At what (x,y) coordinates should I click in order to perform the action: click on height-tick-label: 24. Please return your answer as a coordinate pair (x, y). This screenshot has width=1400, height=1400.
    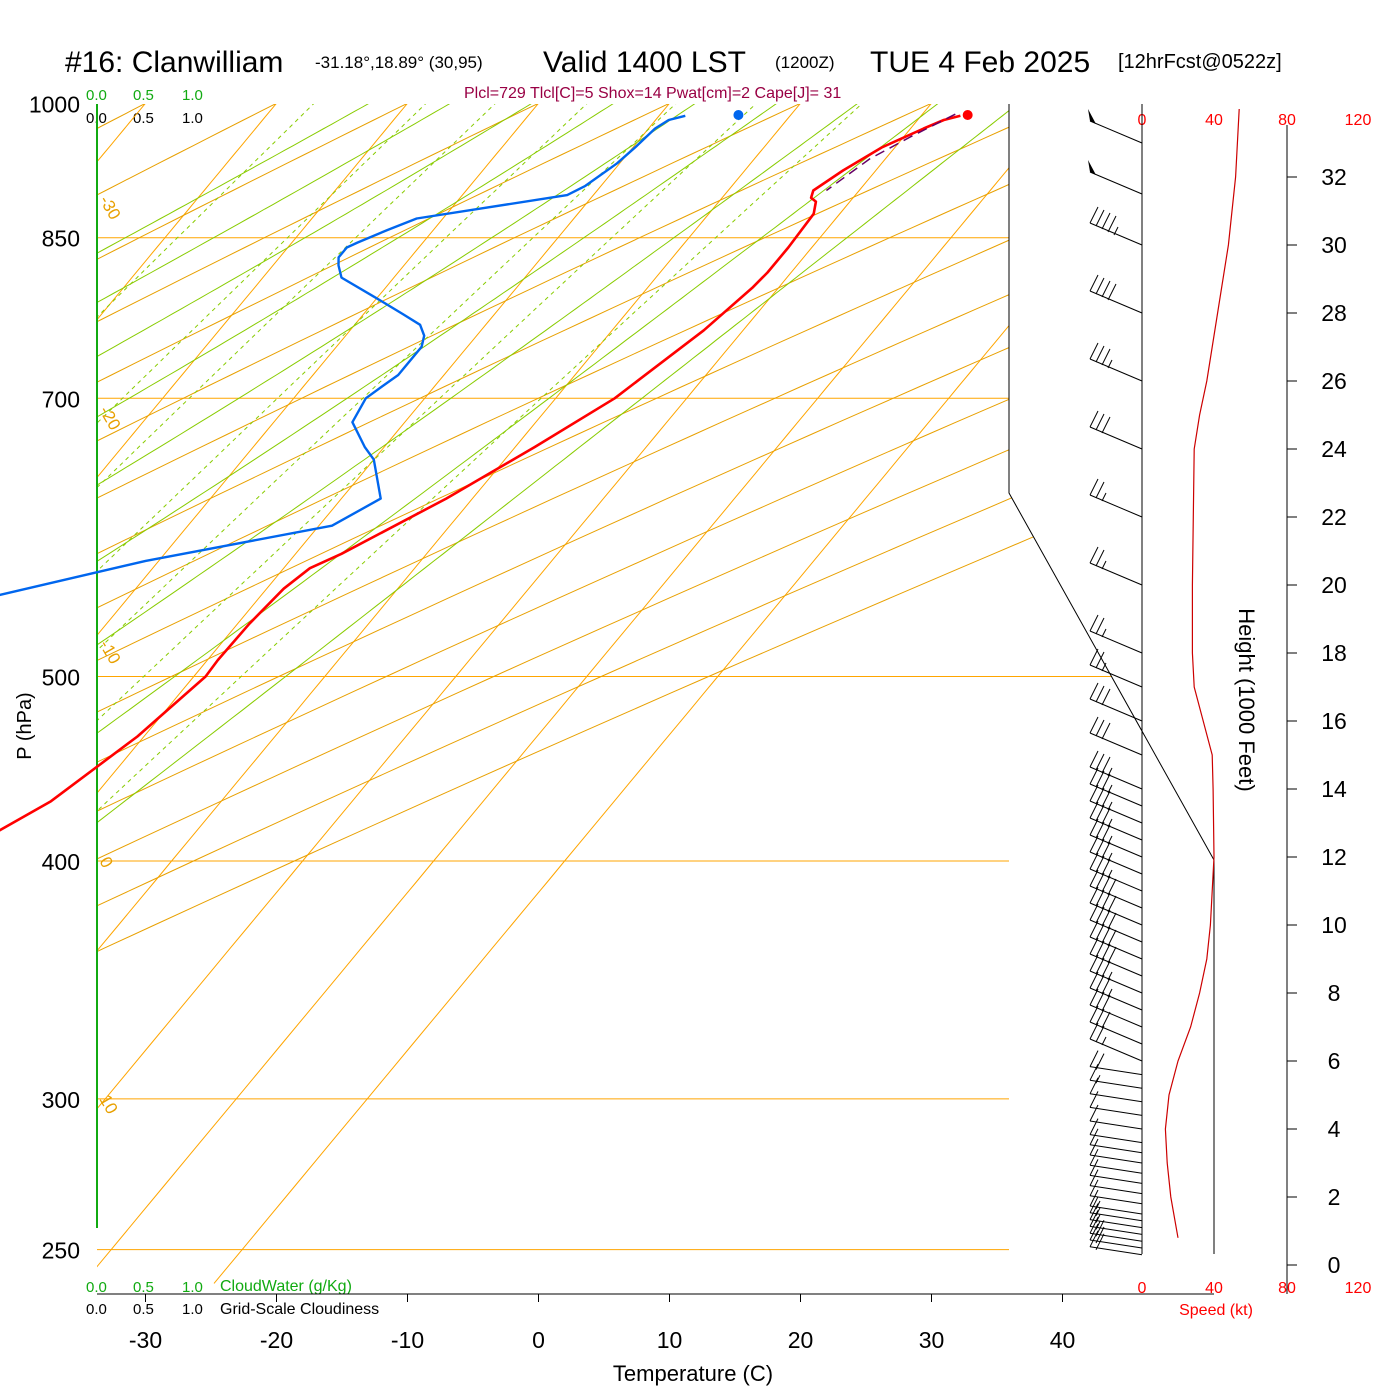
    Looking at the image, I should click on (1334, 449).